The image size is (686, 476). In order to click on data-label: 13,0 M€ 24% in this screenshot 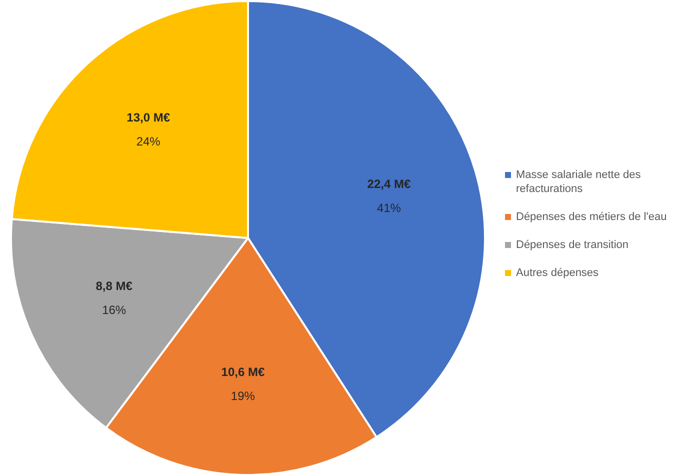, I will do `click(148, 129)`.